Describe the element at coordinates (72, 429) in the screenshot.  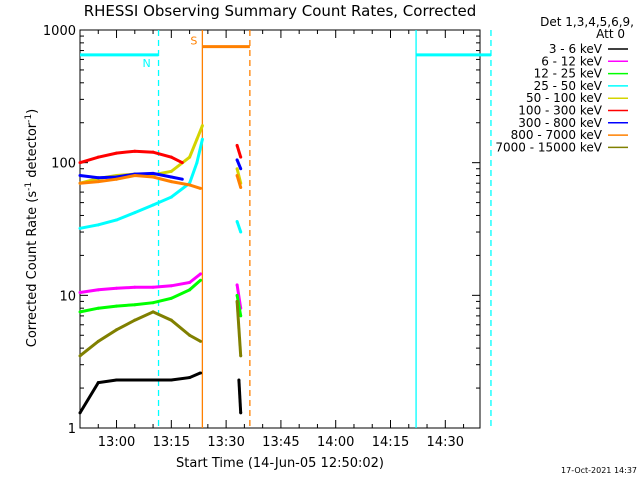
I see `y-tick-label: 1` at that location.